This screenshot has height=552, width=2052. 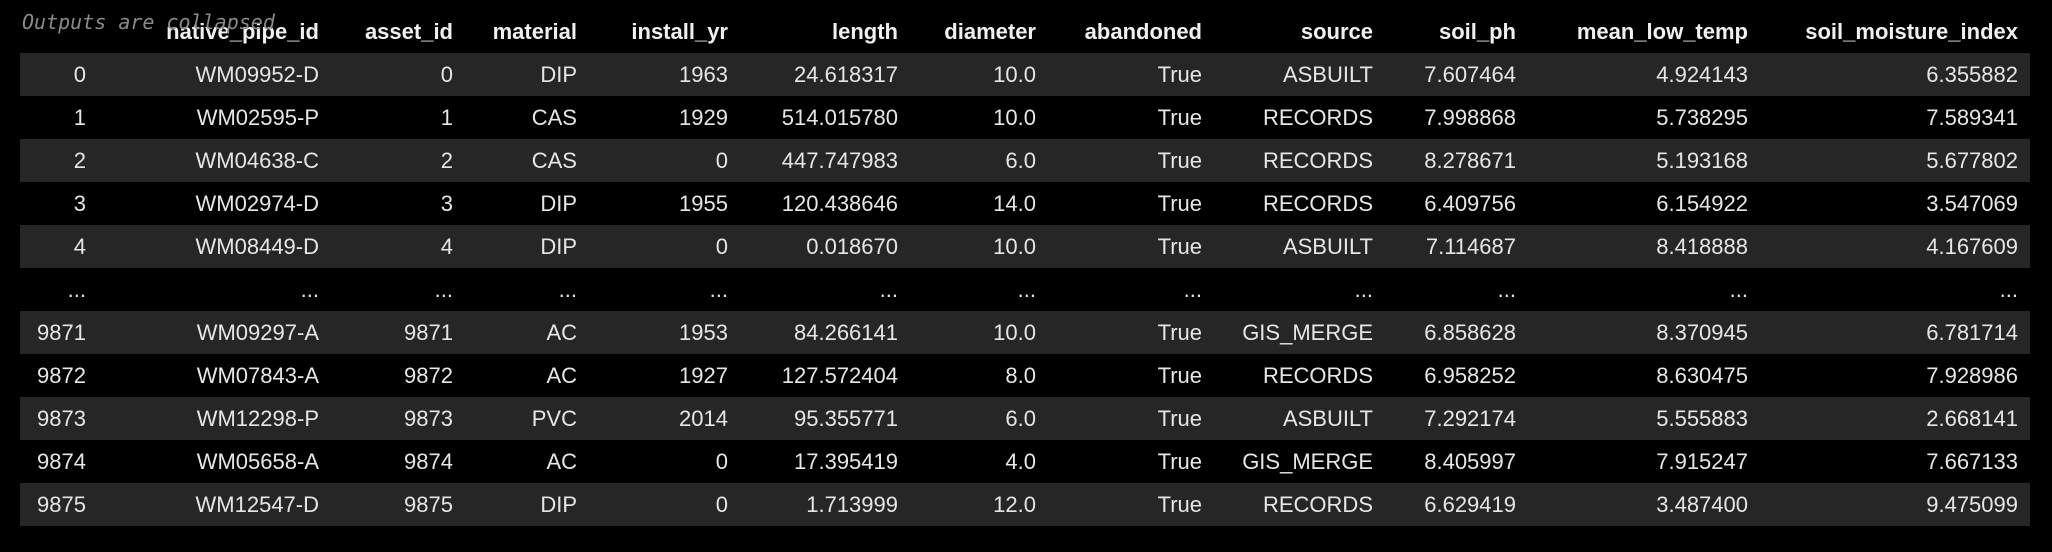 What do you see at coordinates (61, 375) in the screenshot?
I see `row-index-cell: 9872` at bounding box center [61, 375].